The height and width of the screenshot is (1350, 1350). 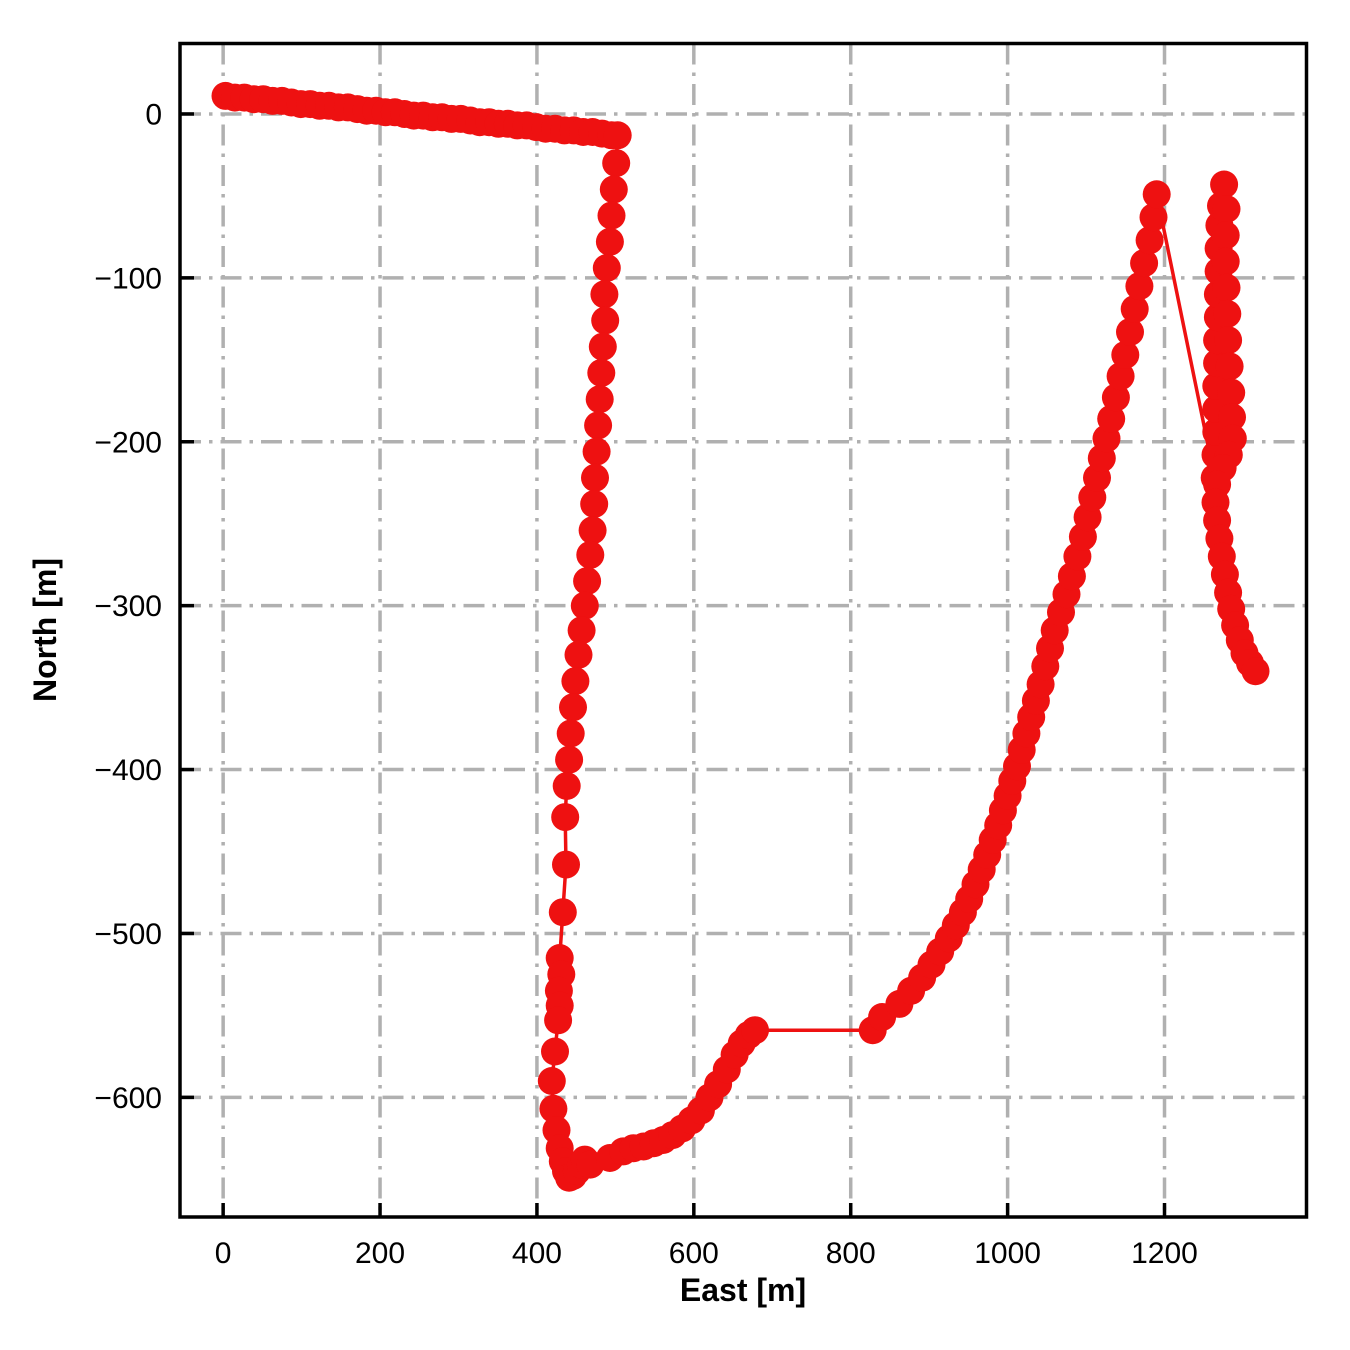 I want to click on x-tick-label: 600, so click(x=694, y=1253).